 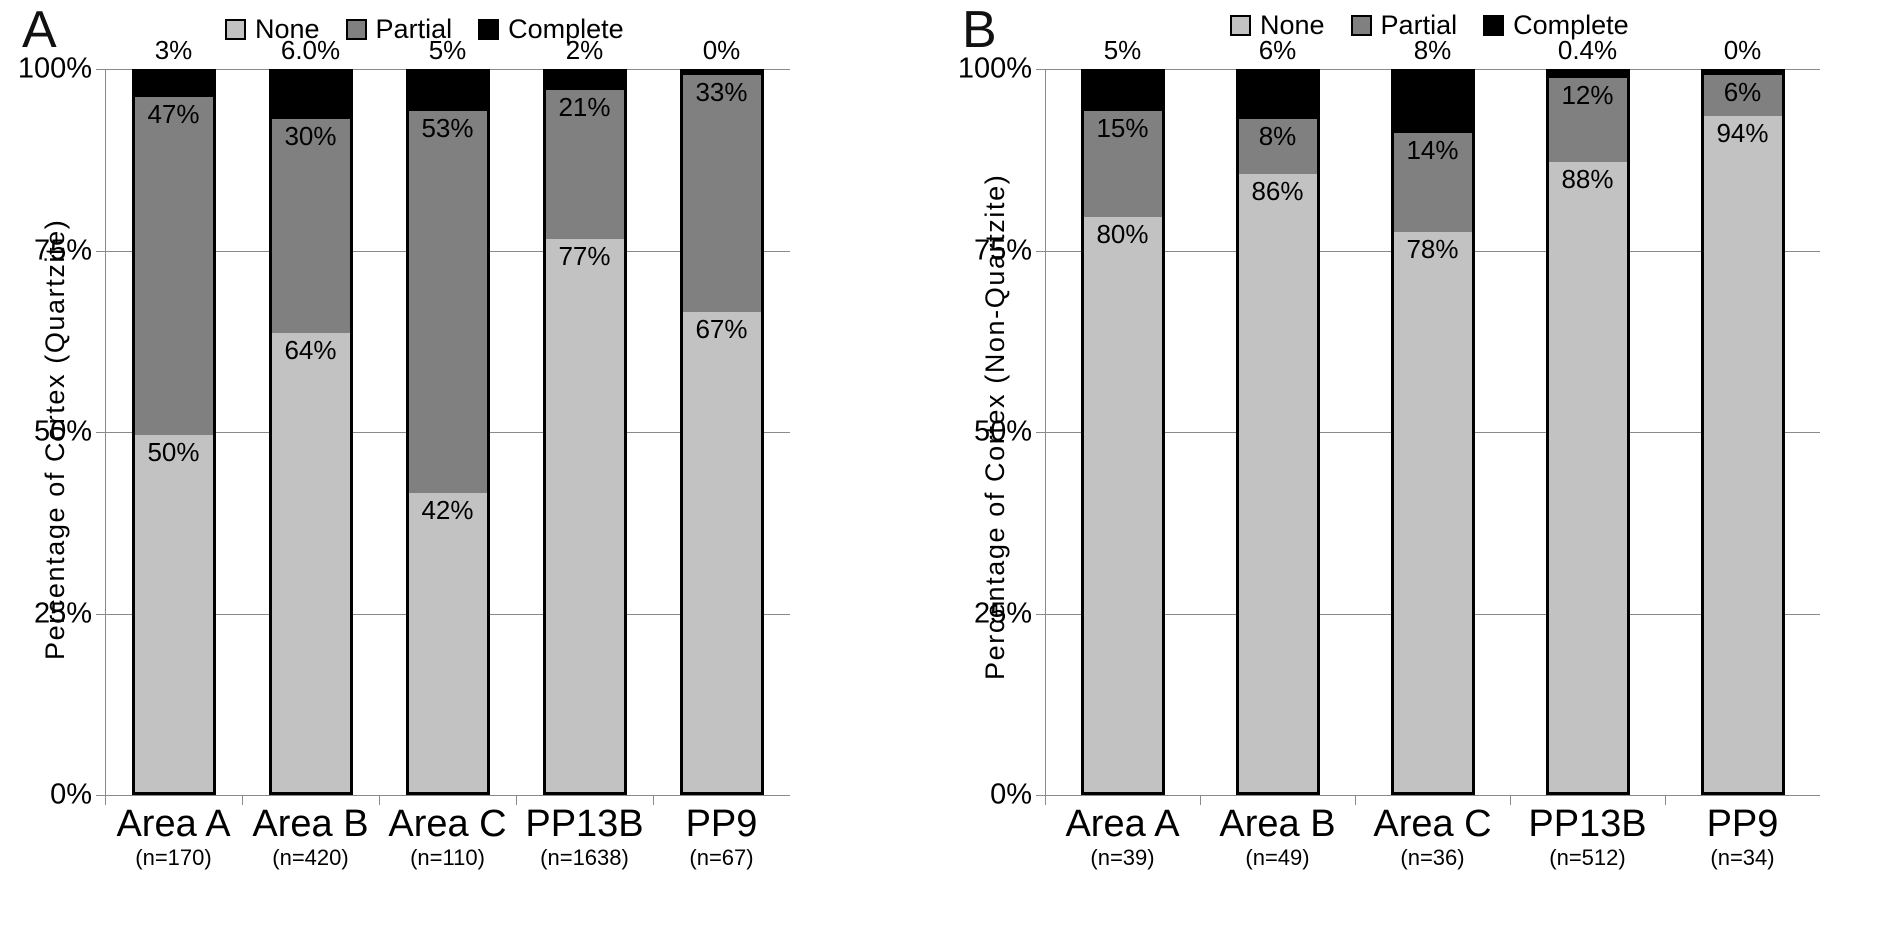 What do you see at coordinates (721, 551) in the screenshot?
I see `segment-none: 67%` at bounding box center [721, 551].